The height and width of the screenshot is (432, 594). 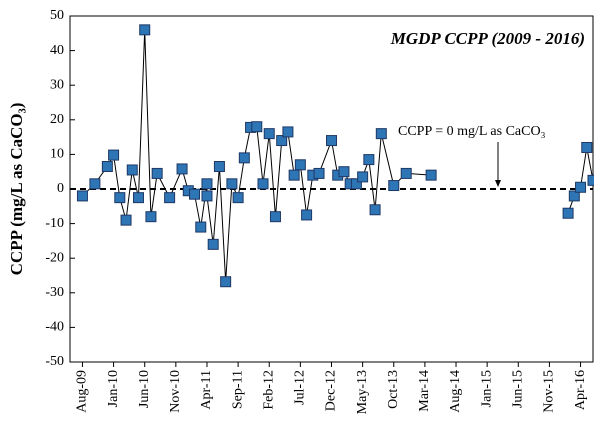 I want to click on y-tick-label: 30, so click(x=57, y=84).